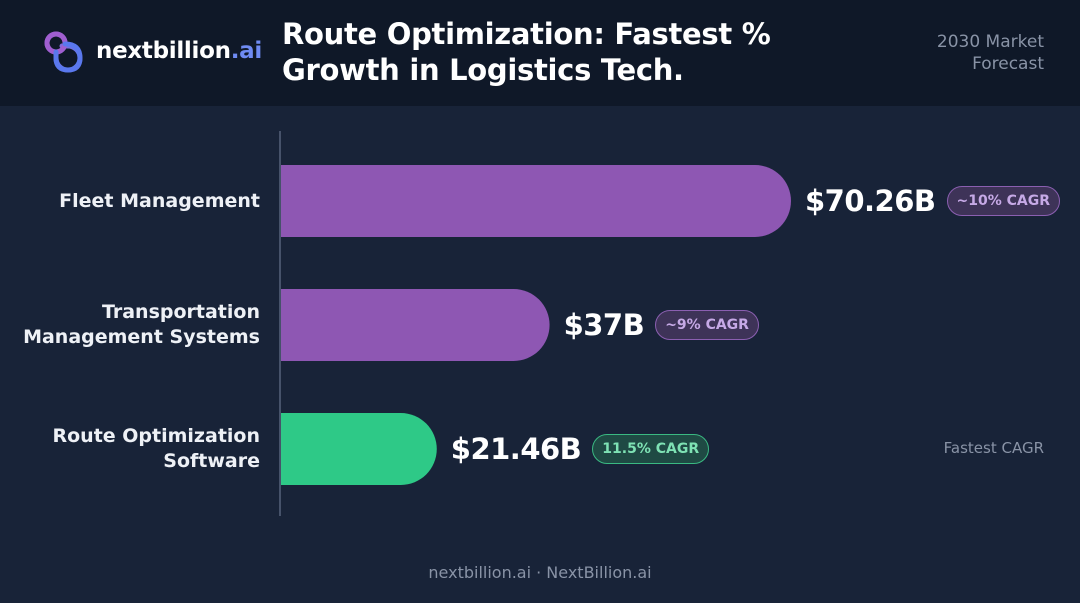 The image size is (1080, 603). What do you see at coordinates (246, 51) in the screenshot?
I see `brand-tld: .ai` at bounding box center [246, 51].